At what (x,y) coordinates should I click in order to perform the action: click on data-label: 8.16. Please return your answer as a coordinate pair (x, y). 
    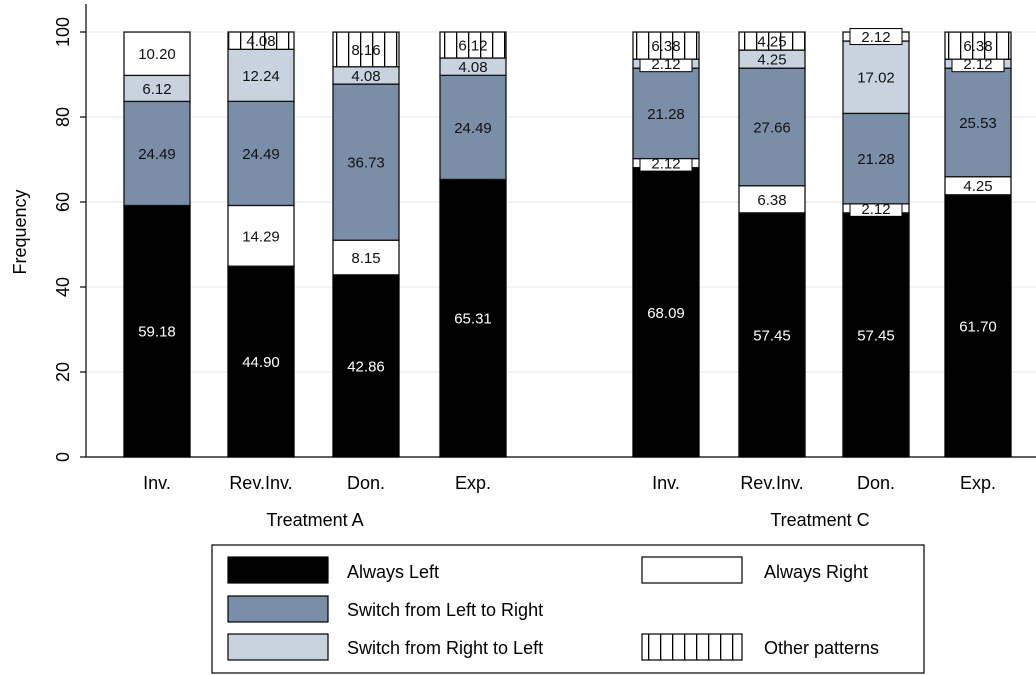
    Looking at the image, I should click on (365, 50).